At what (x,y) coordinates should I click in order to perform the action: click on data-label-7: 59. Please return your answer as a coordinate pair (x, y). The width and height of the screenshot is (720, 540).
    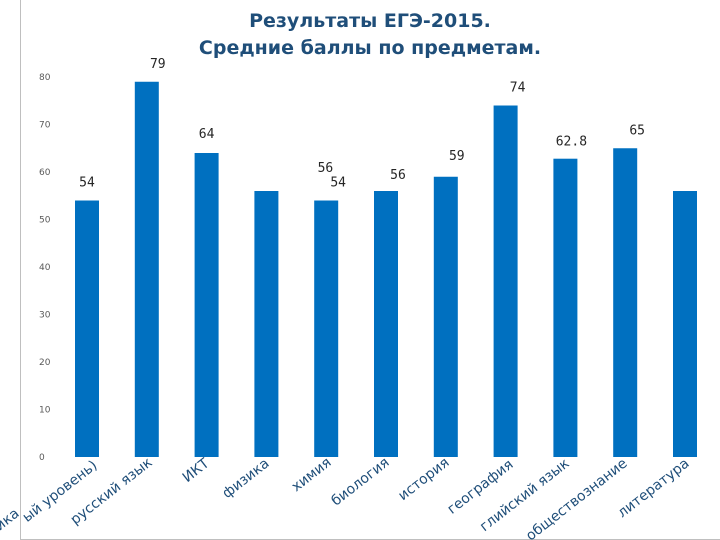
    Looking at the image, I should click on (457, 156).